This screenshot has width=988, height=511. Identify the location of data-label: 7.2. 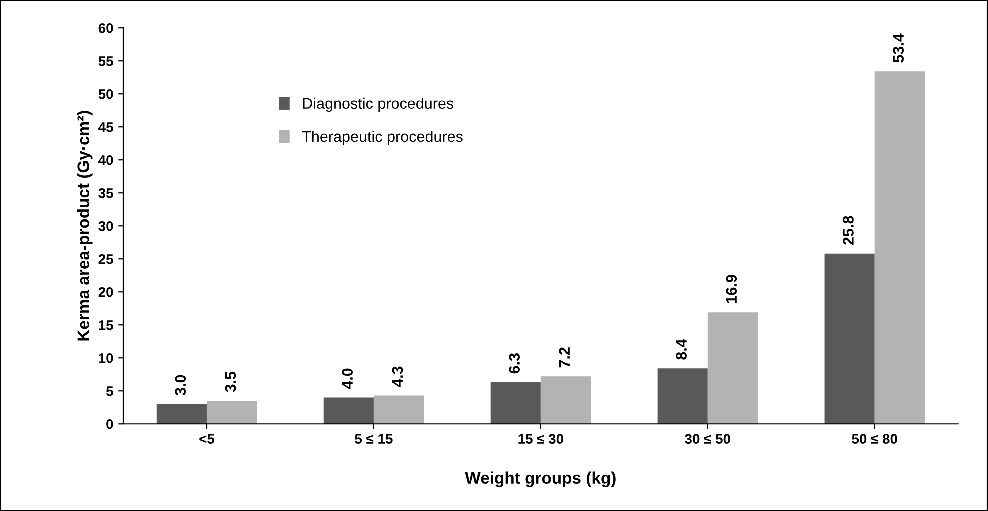
(564, 358).